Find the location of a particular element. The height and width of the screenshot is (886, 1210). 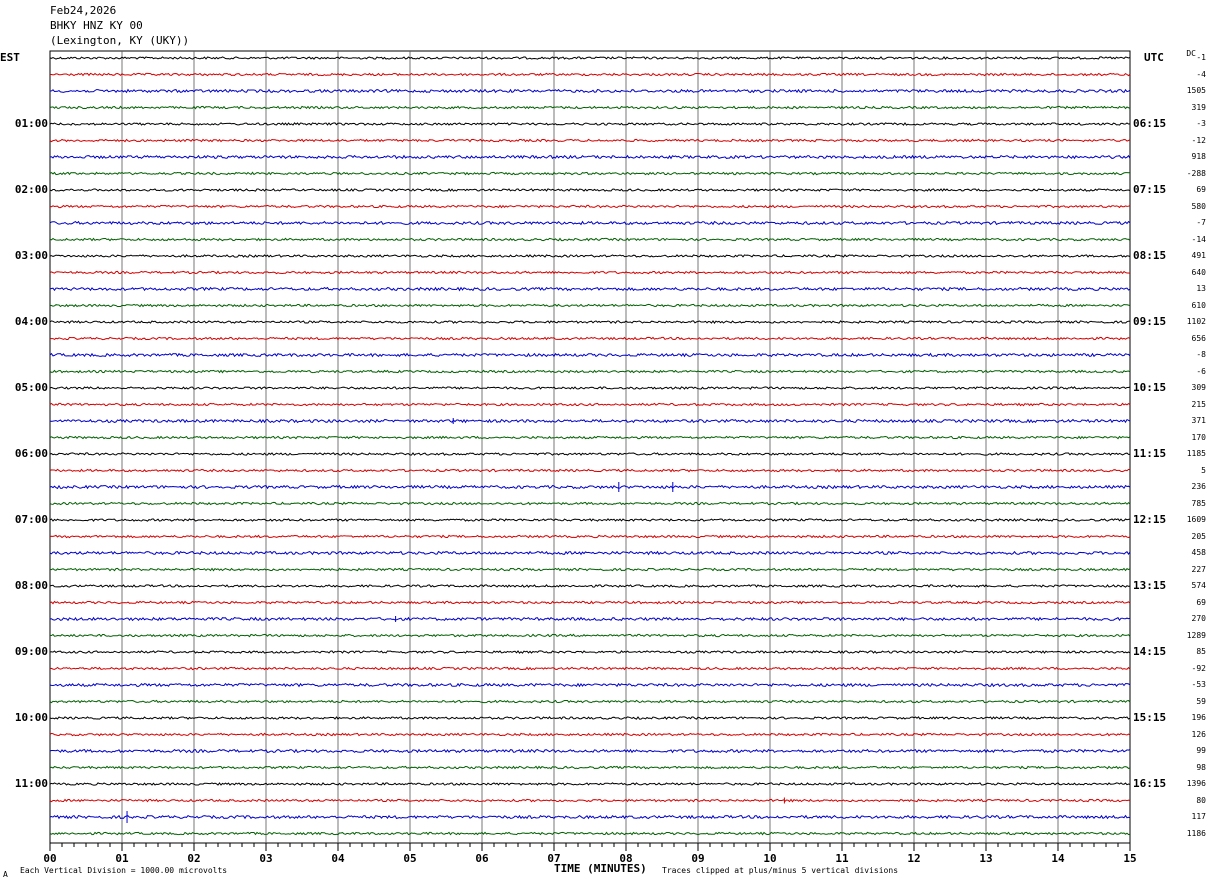

x-tick-label: 04 is located at coordinates (338, 858).